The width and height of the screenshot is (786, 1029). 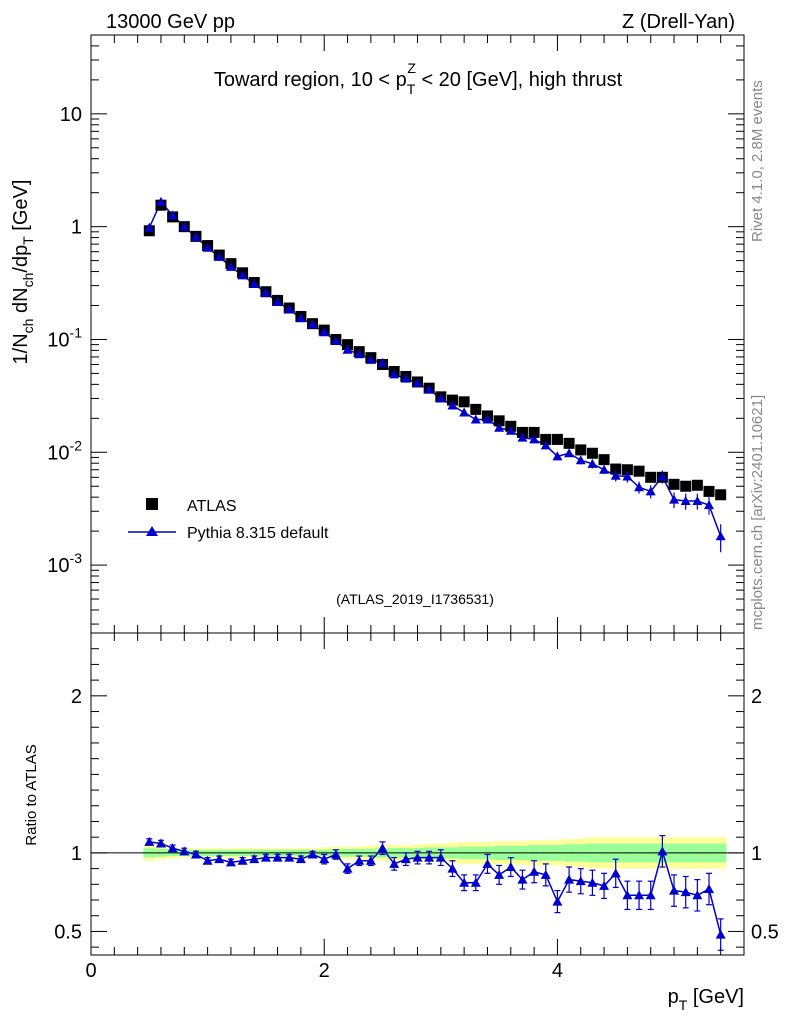 What do you see at coordinates (23, 272) in the screenshot?
I see `main-y-axis-label: 1/Nch dNch/dpT [GeV]` at bounding box center [23, 272].